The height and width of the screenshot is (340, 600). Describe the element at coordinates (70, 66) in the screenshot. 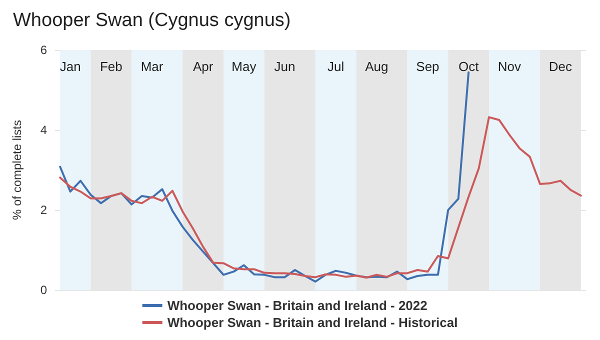

I see `x-tick-label: Jan` at that location.